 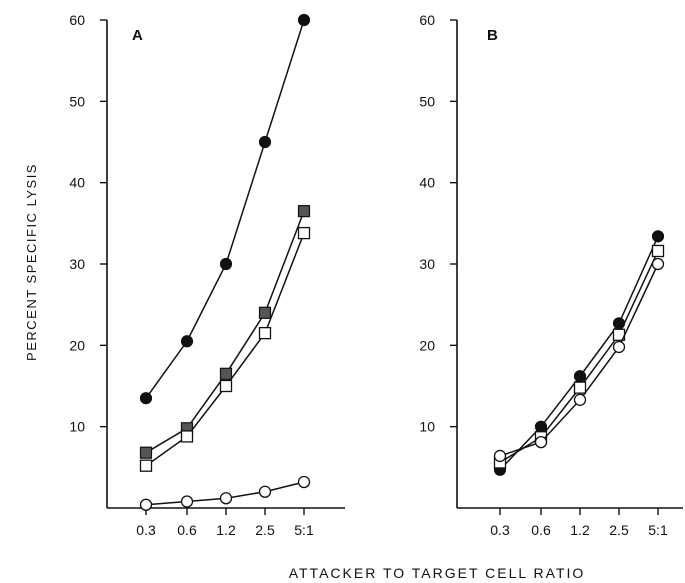 I want to click on series-line-filled-square, so click(x=225, y=332).